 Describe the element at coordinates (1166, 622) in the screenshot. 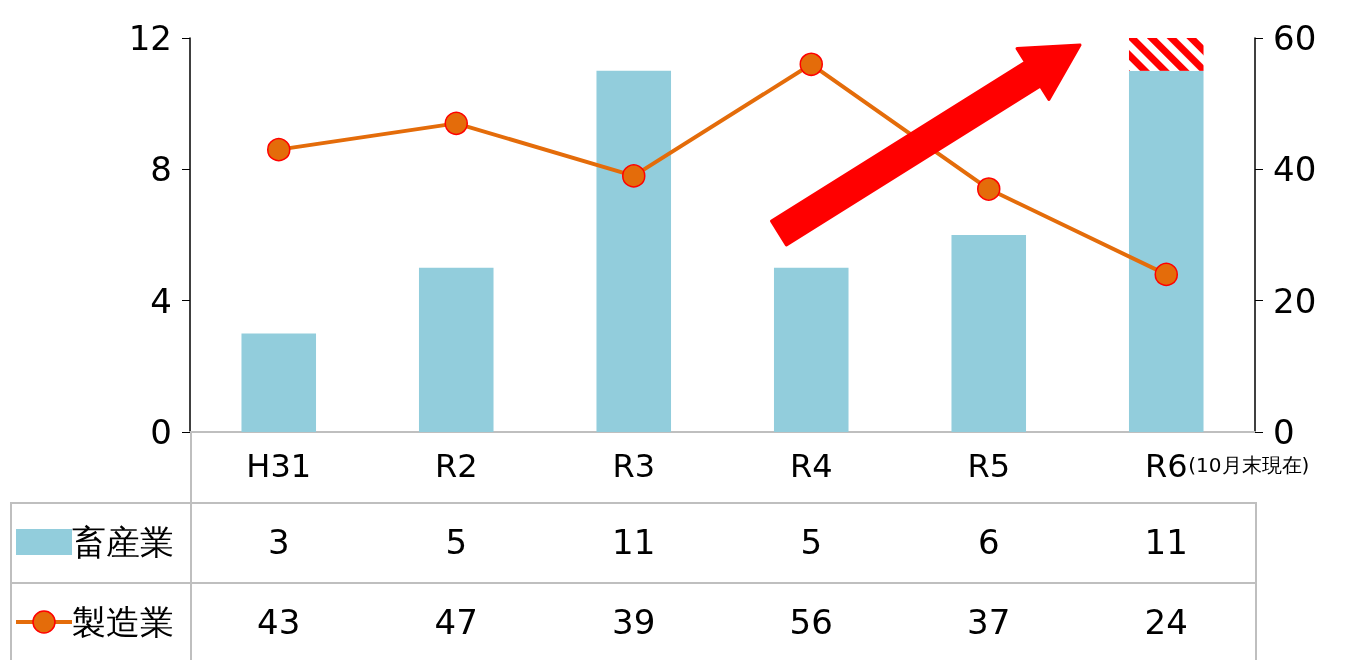

I see `data-label: 24` at that location.